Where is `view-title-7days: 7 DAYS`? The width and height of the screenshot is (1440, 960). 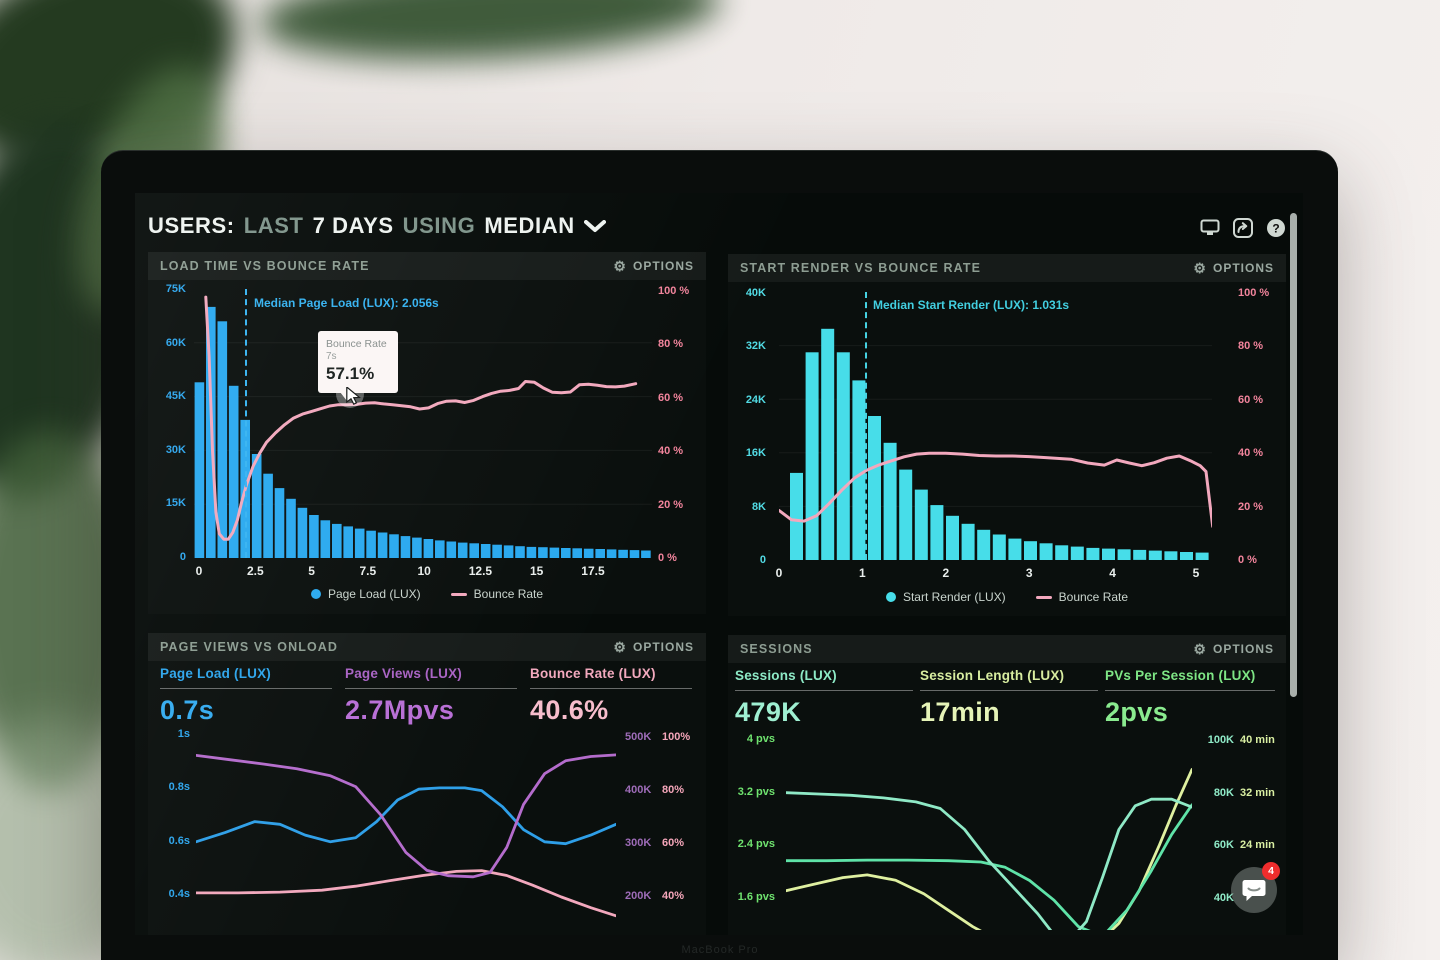
view-title-7days: 7 DAYS is located at coordinates (353, 225).